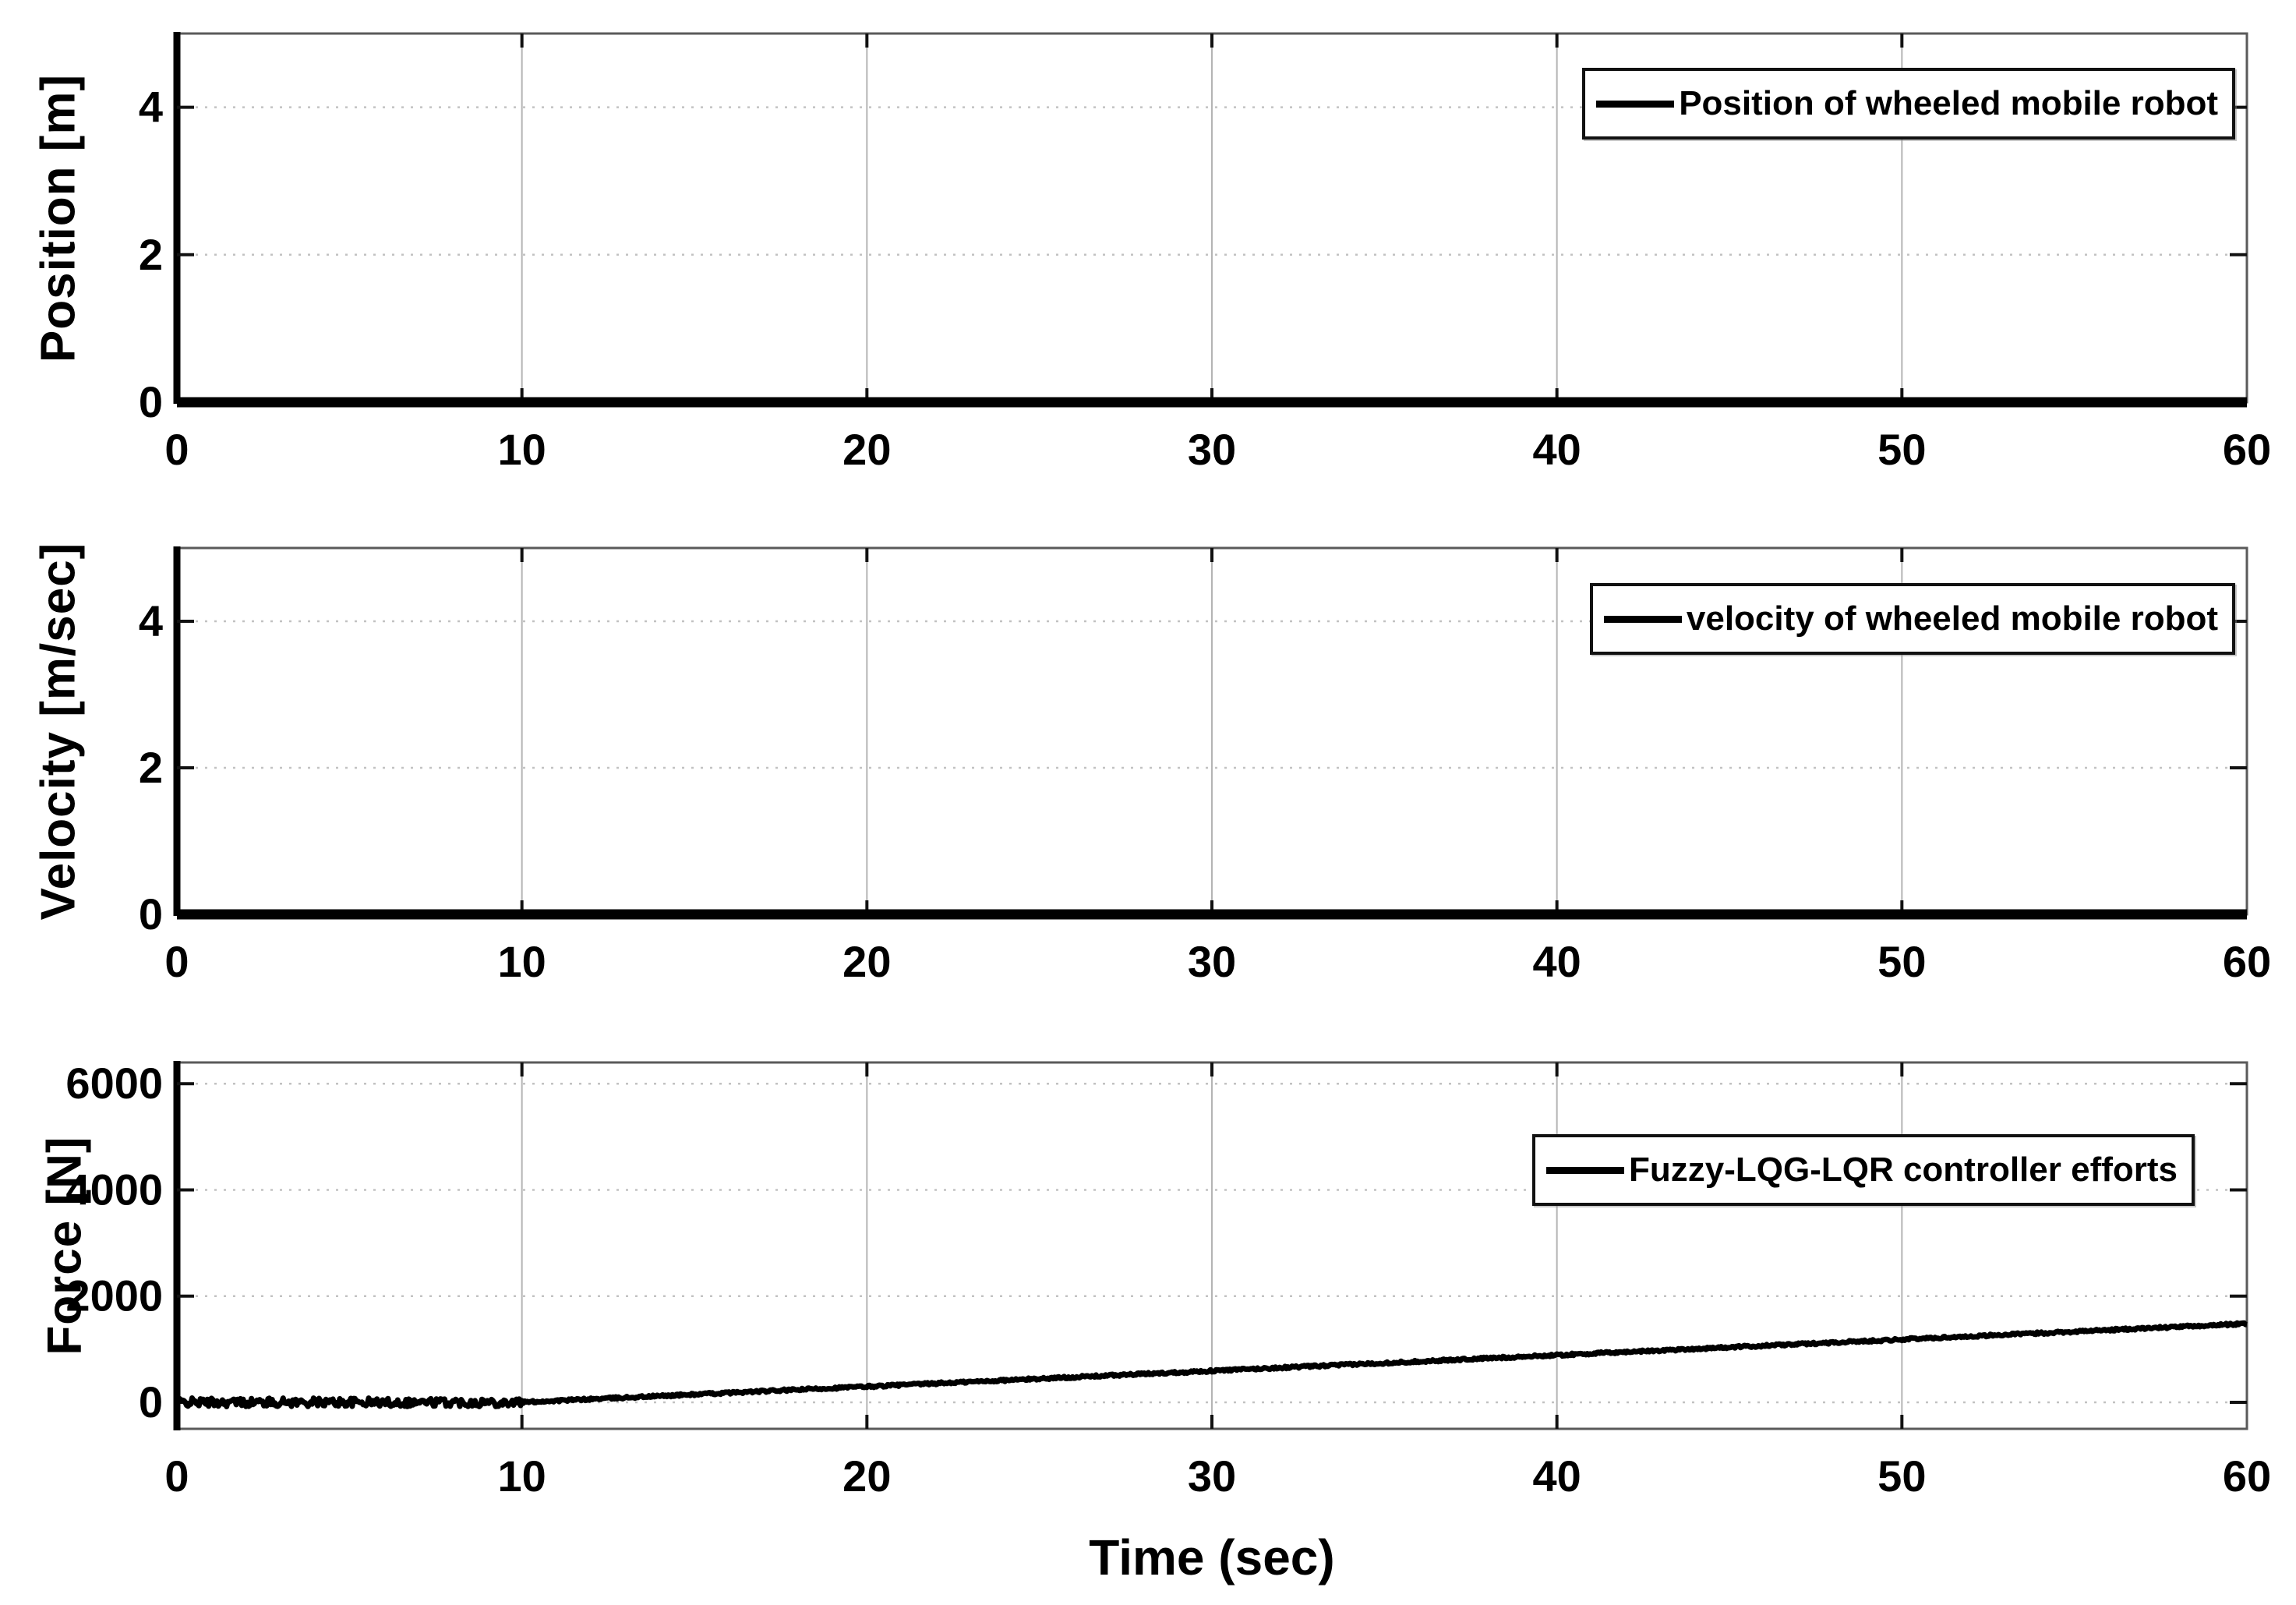  I want to click on position-axis-label: Position [m], so click(58, 218).